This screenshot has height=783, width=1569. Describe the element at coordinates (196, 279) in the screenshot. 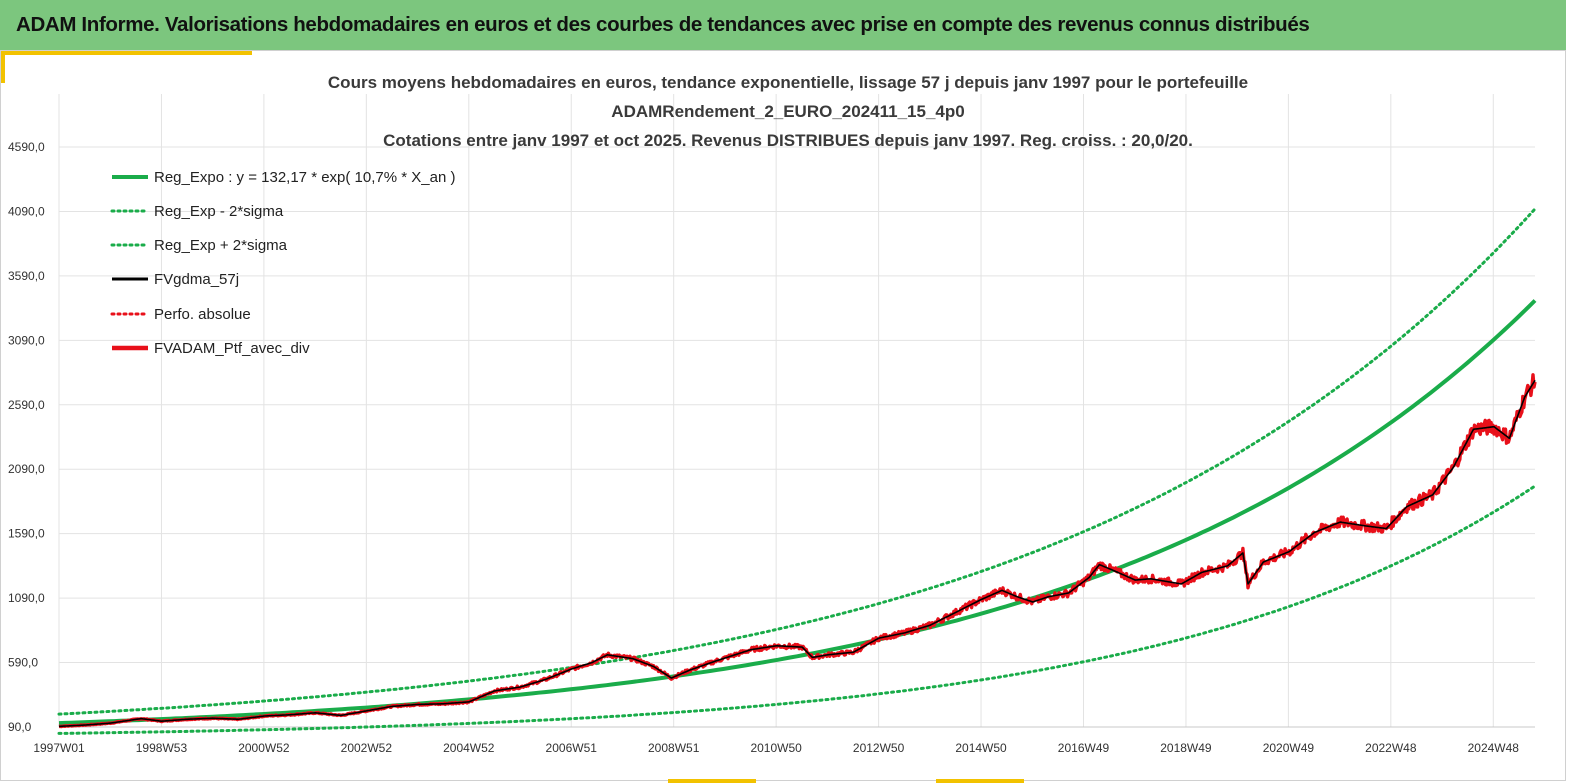

I see `legend-label: FVgdma_57j` at that location.